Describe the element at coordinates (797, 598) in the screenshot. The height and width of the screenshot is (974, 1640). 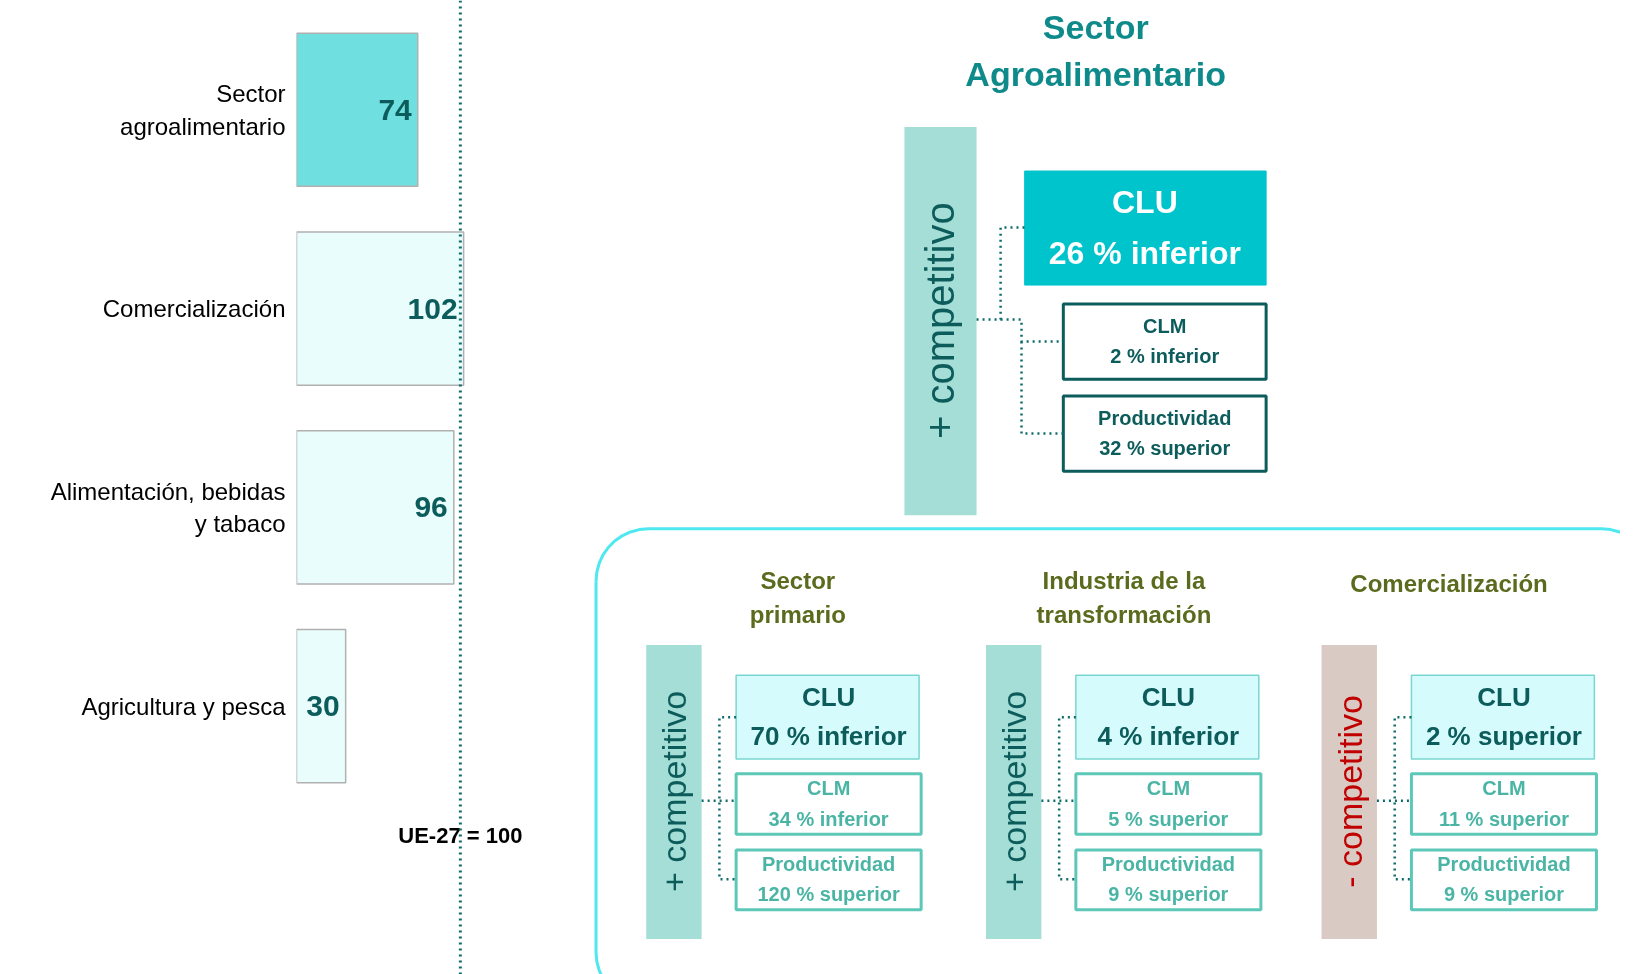
I see `text: Sector primario` at that location.